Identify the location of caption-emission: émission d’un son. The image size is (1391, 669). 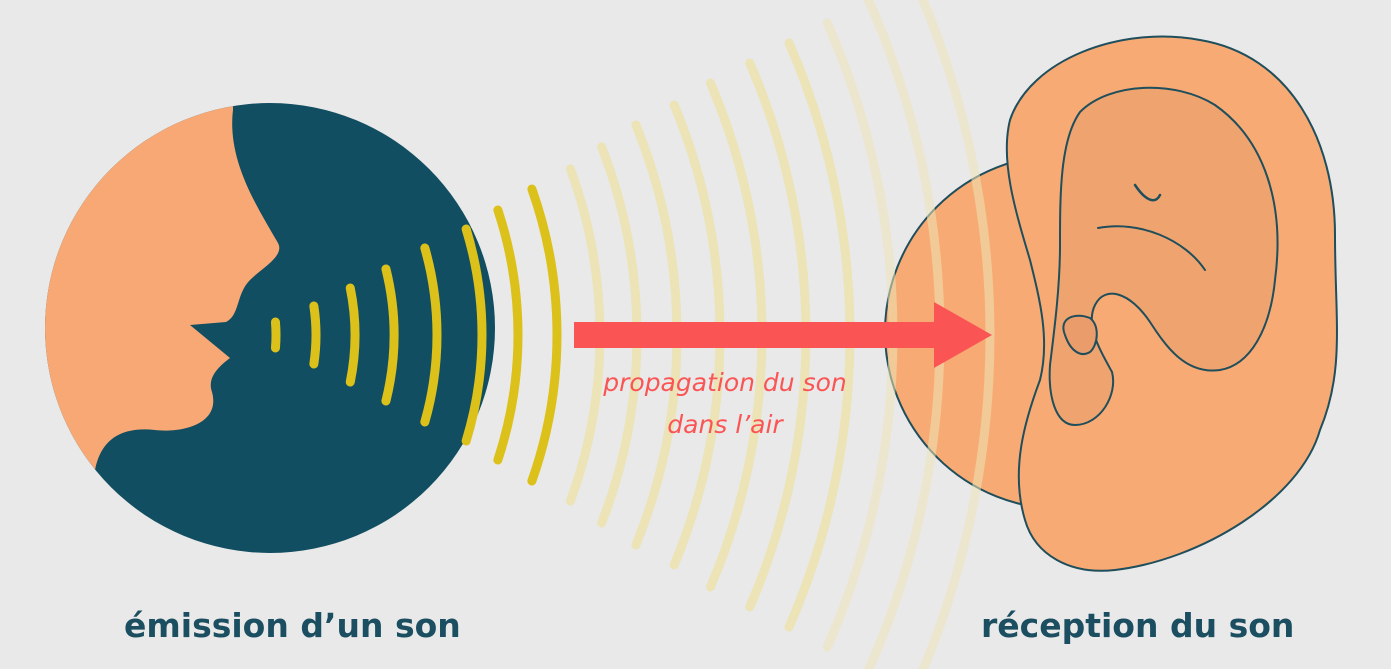
(292, 625).